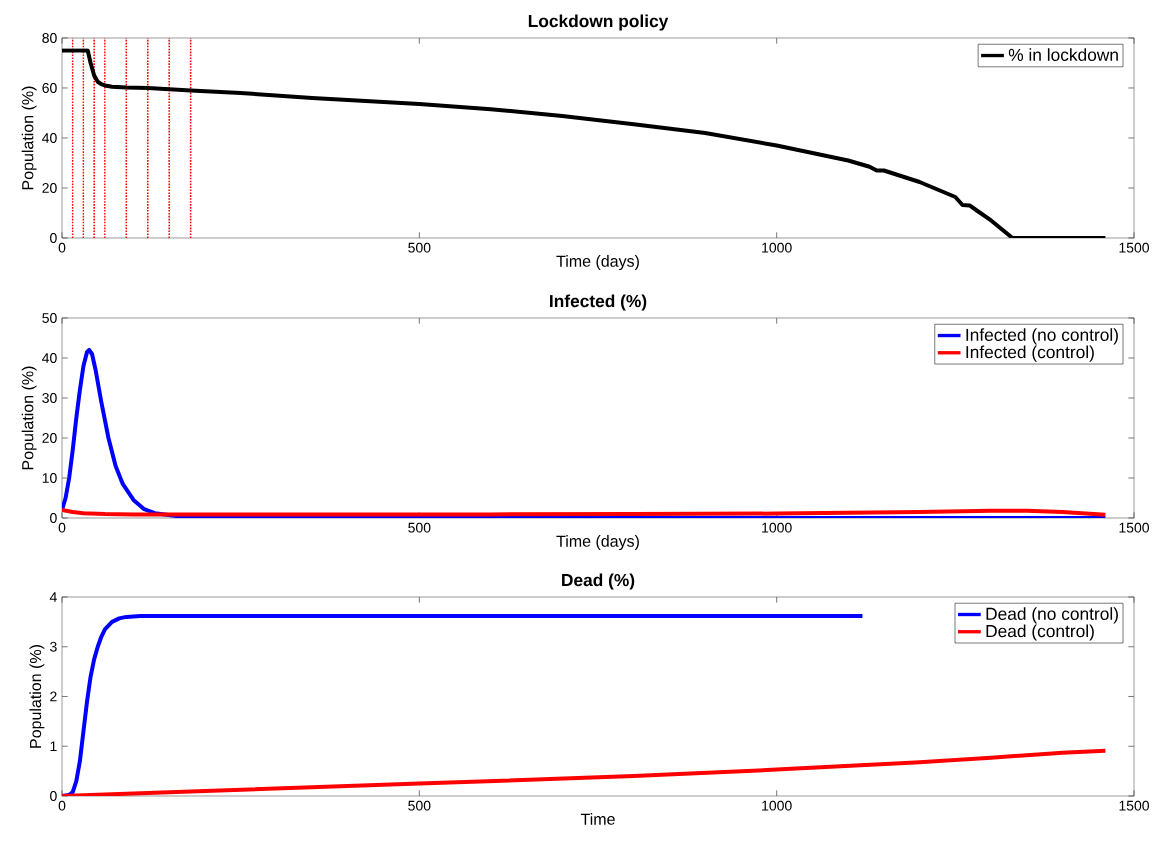 The height and width of the screenshot is (848, 1162). What do you see at coordinates (1042, 336) in the screenshot?
I see `legend-label: Infected (no control)` at bounding box center [1042, 336].